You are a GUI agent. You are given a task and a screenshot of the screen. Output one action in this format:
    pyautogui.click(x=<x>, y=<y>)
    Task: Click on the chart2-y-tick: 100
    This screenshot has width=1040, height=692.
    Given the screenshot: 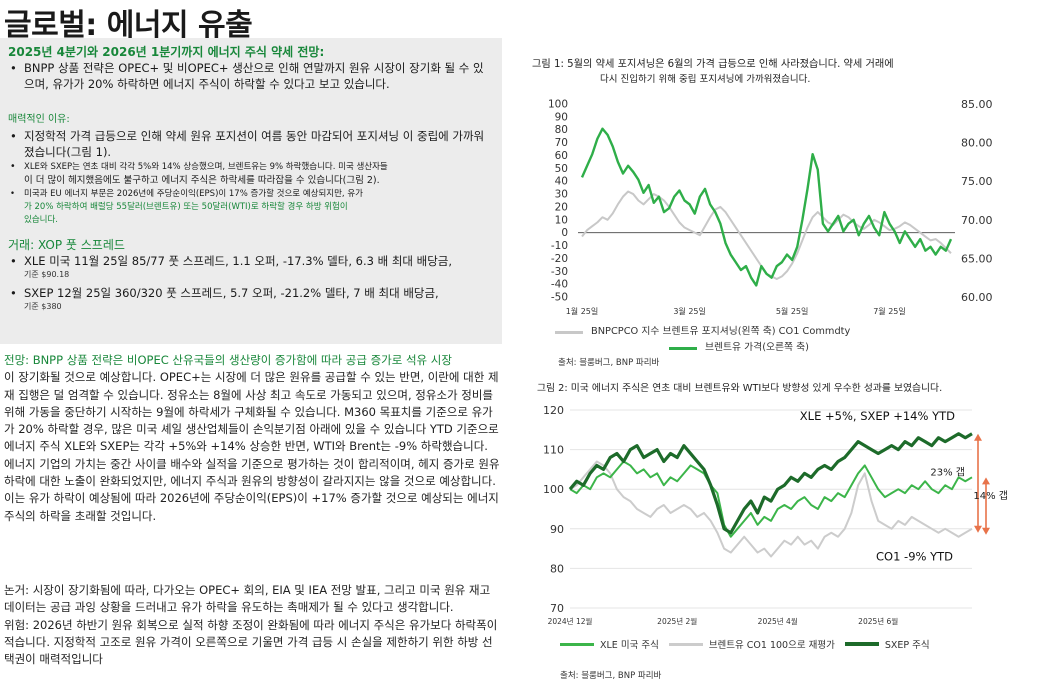 What is the action you would take?
    pyautogui.click(x=553, y=489)
    